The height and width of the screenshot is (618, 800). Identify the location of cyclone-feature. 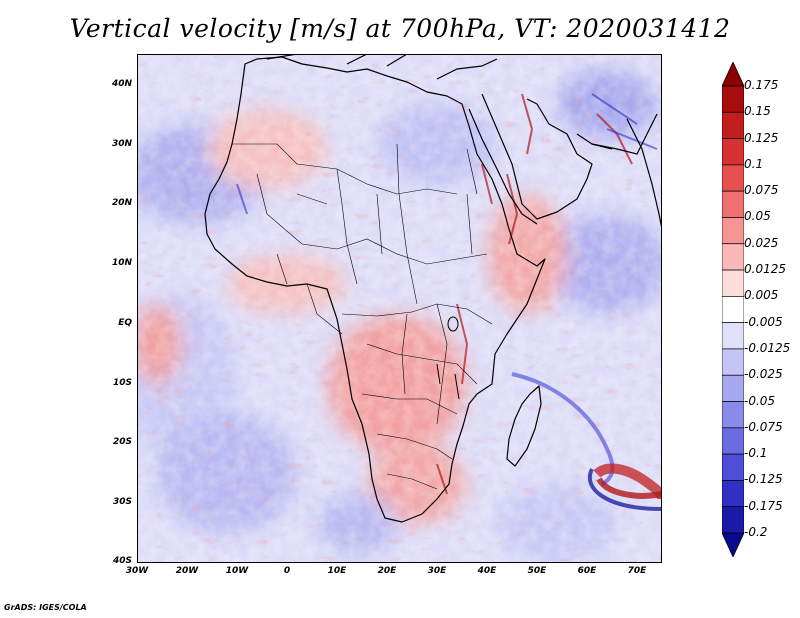
(586, 441).